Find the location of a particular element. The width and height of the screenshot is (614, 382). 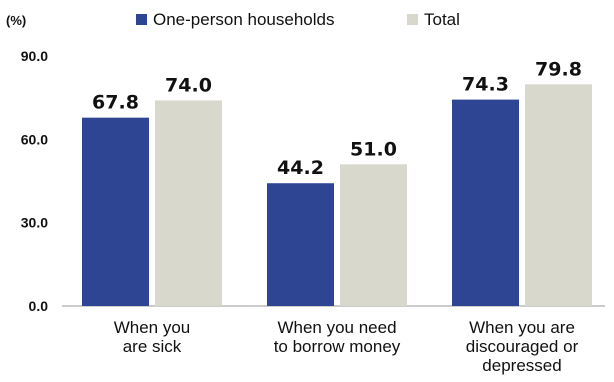

category-label: When you are sick is located at coordinates (152, 337).